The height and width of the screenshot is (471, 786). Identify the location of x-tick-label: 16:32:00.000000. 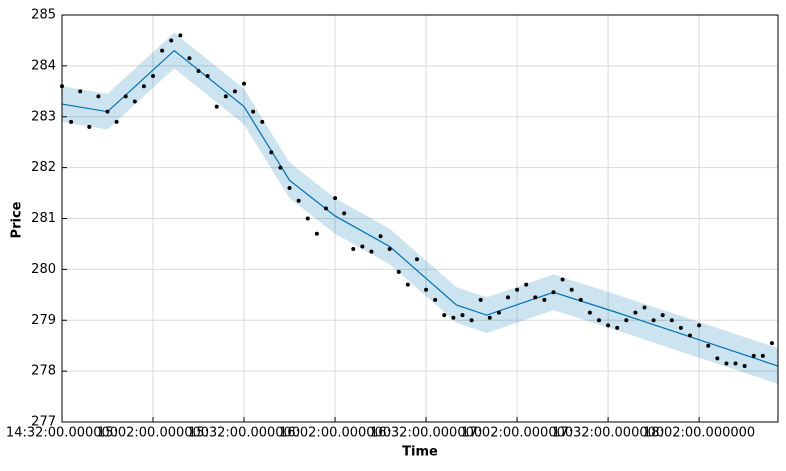
(426, 433).